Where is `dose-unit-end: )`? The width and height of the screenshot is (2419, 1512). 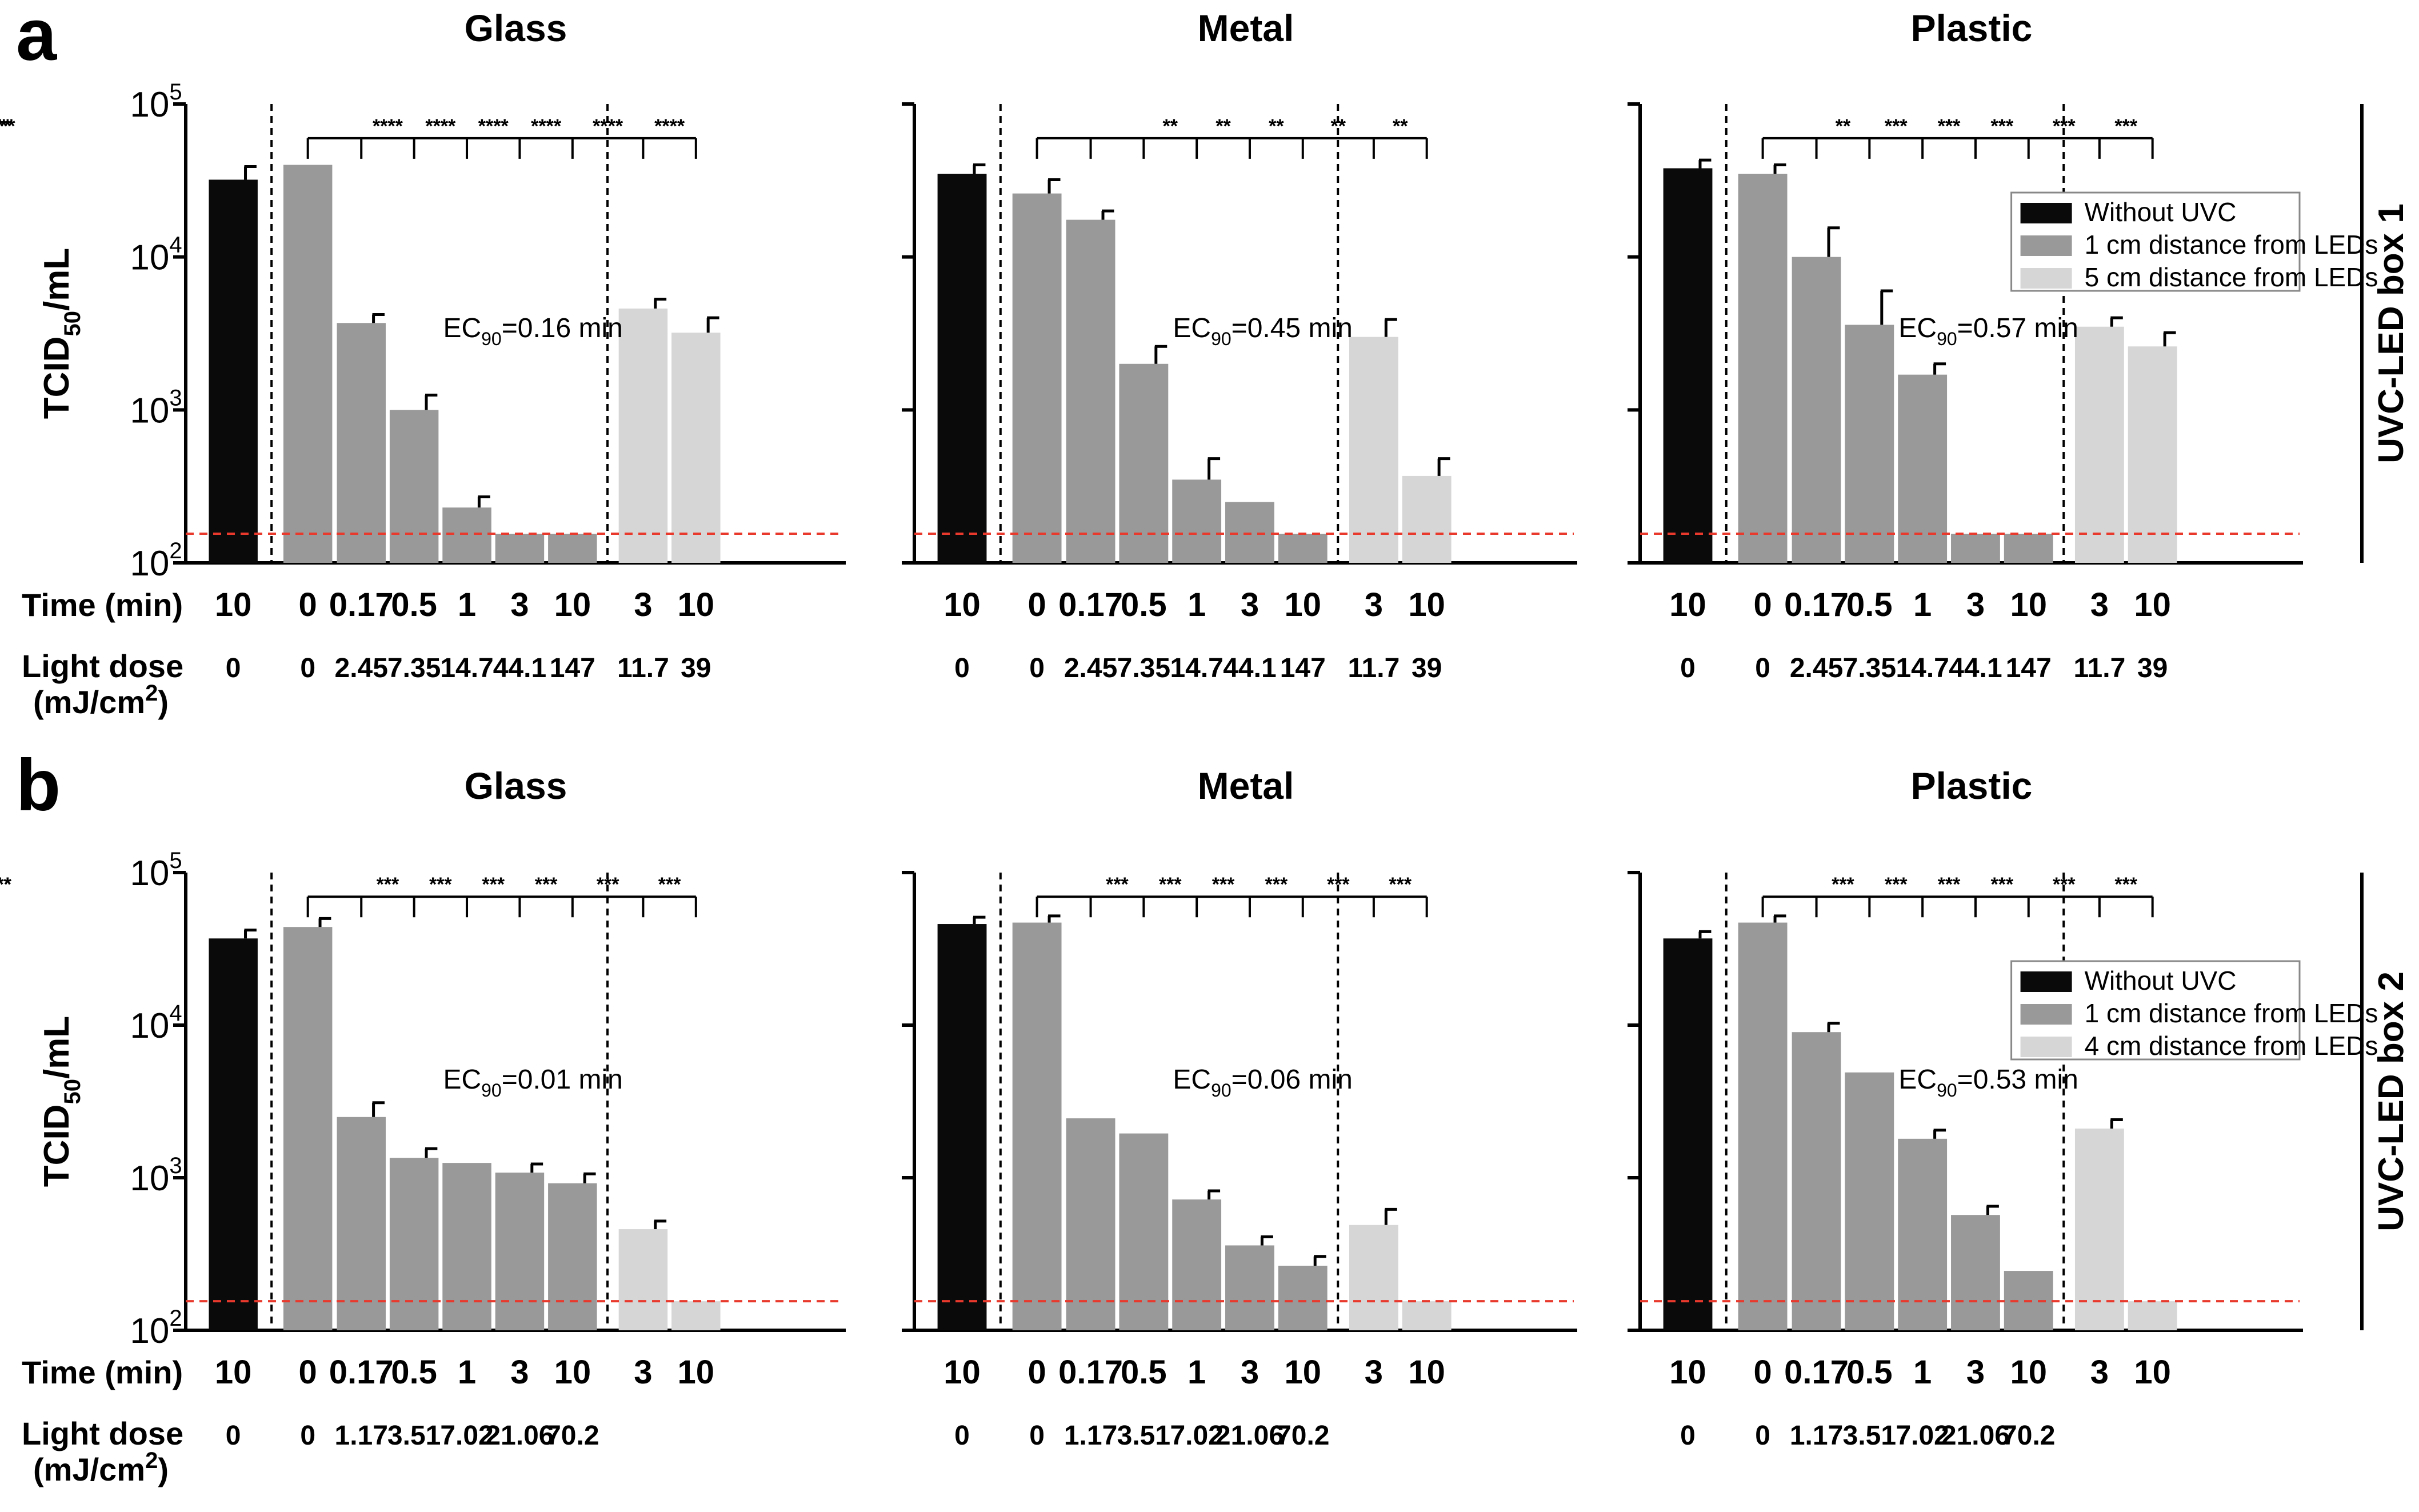
dose-unit-end: ) is located at coordinates (163, 702).